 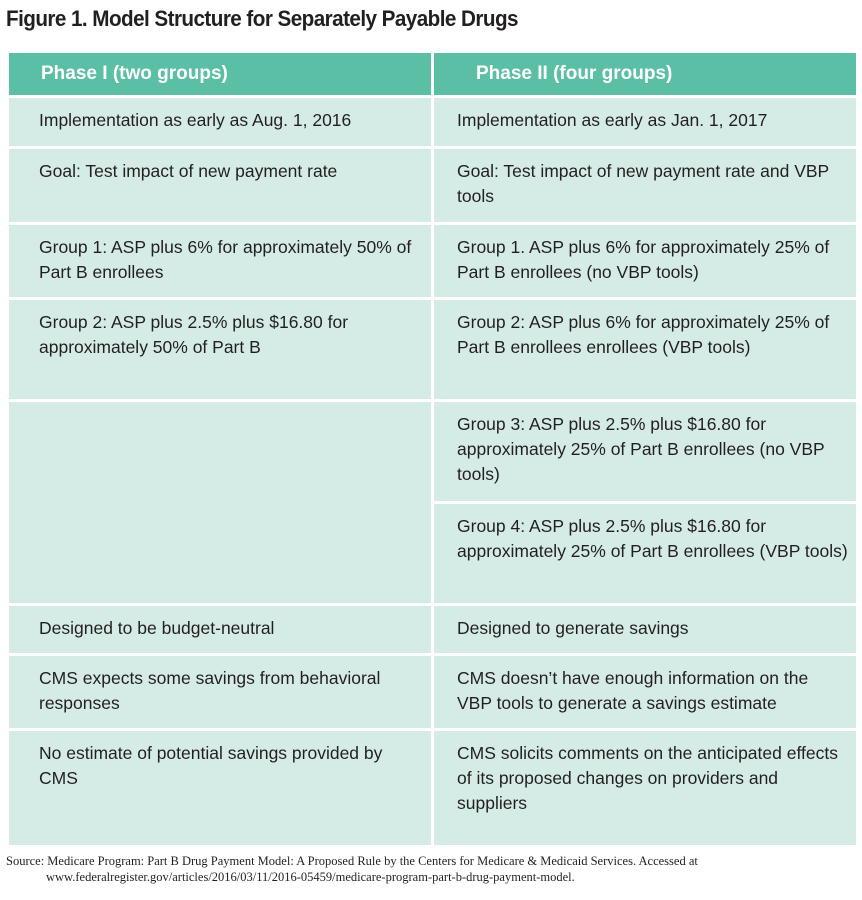 I want to click on header-phase-1: Phase I (two groups), so click(x=220, y=74).